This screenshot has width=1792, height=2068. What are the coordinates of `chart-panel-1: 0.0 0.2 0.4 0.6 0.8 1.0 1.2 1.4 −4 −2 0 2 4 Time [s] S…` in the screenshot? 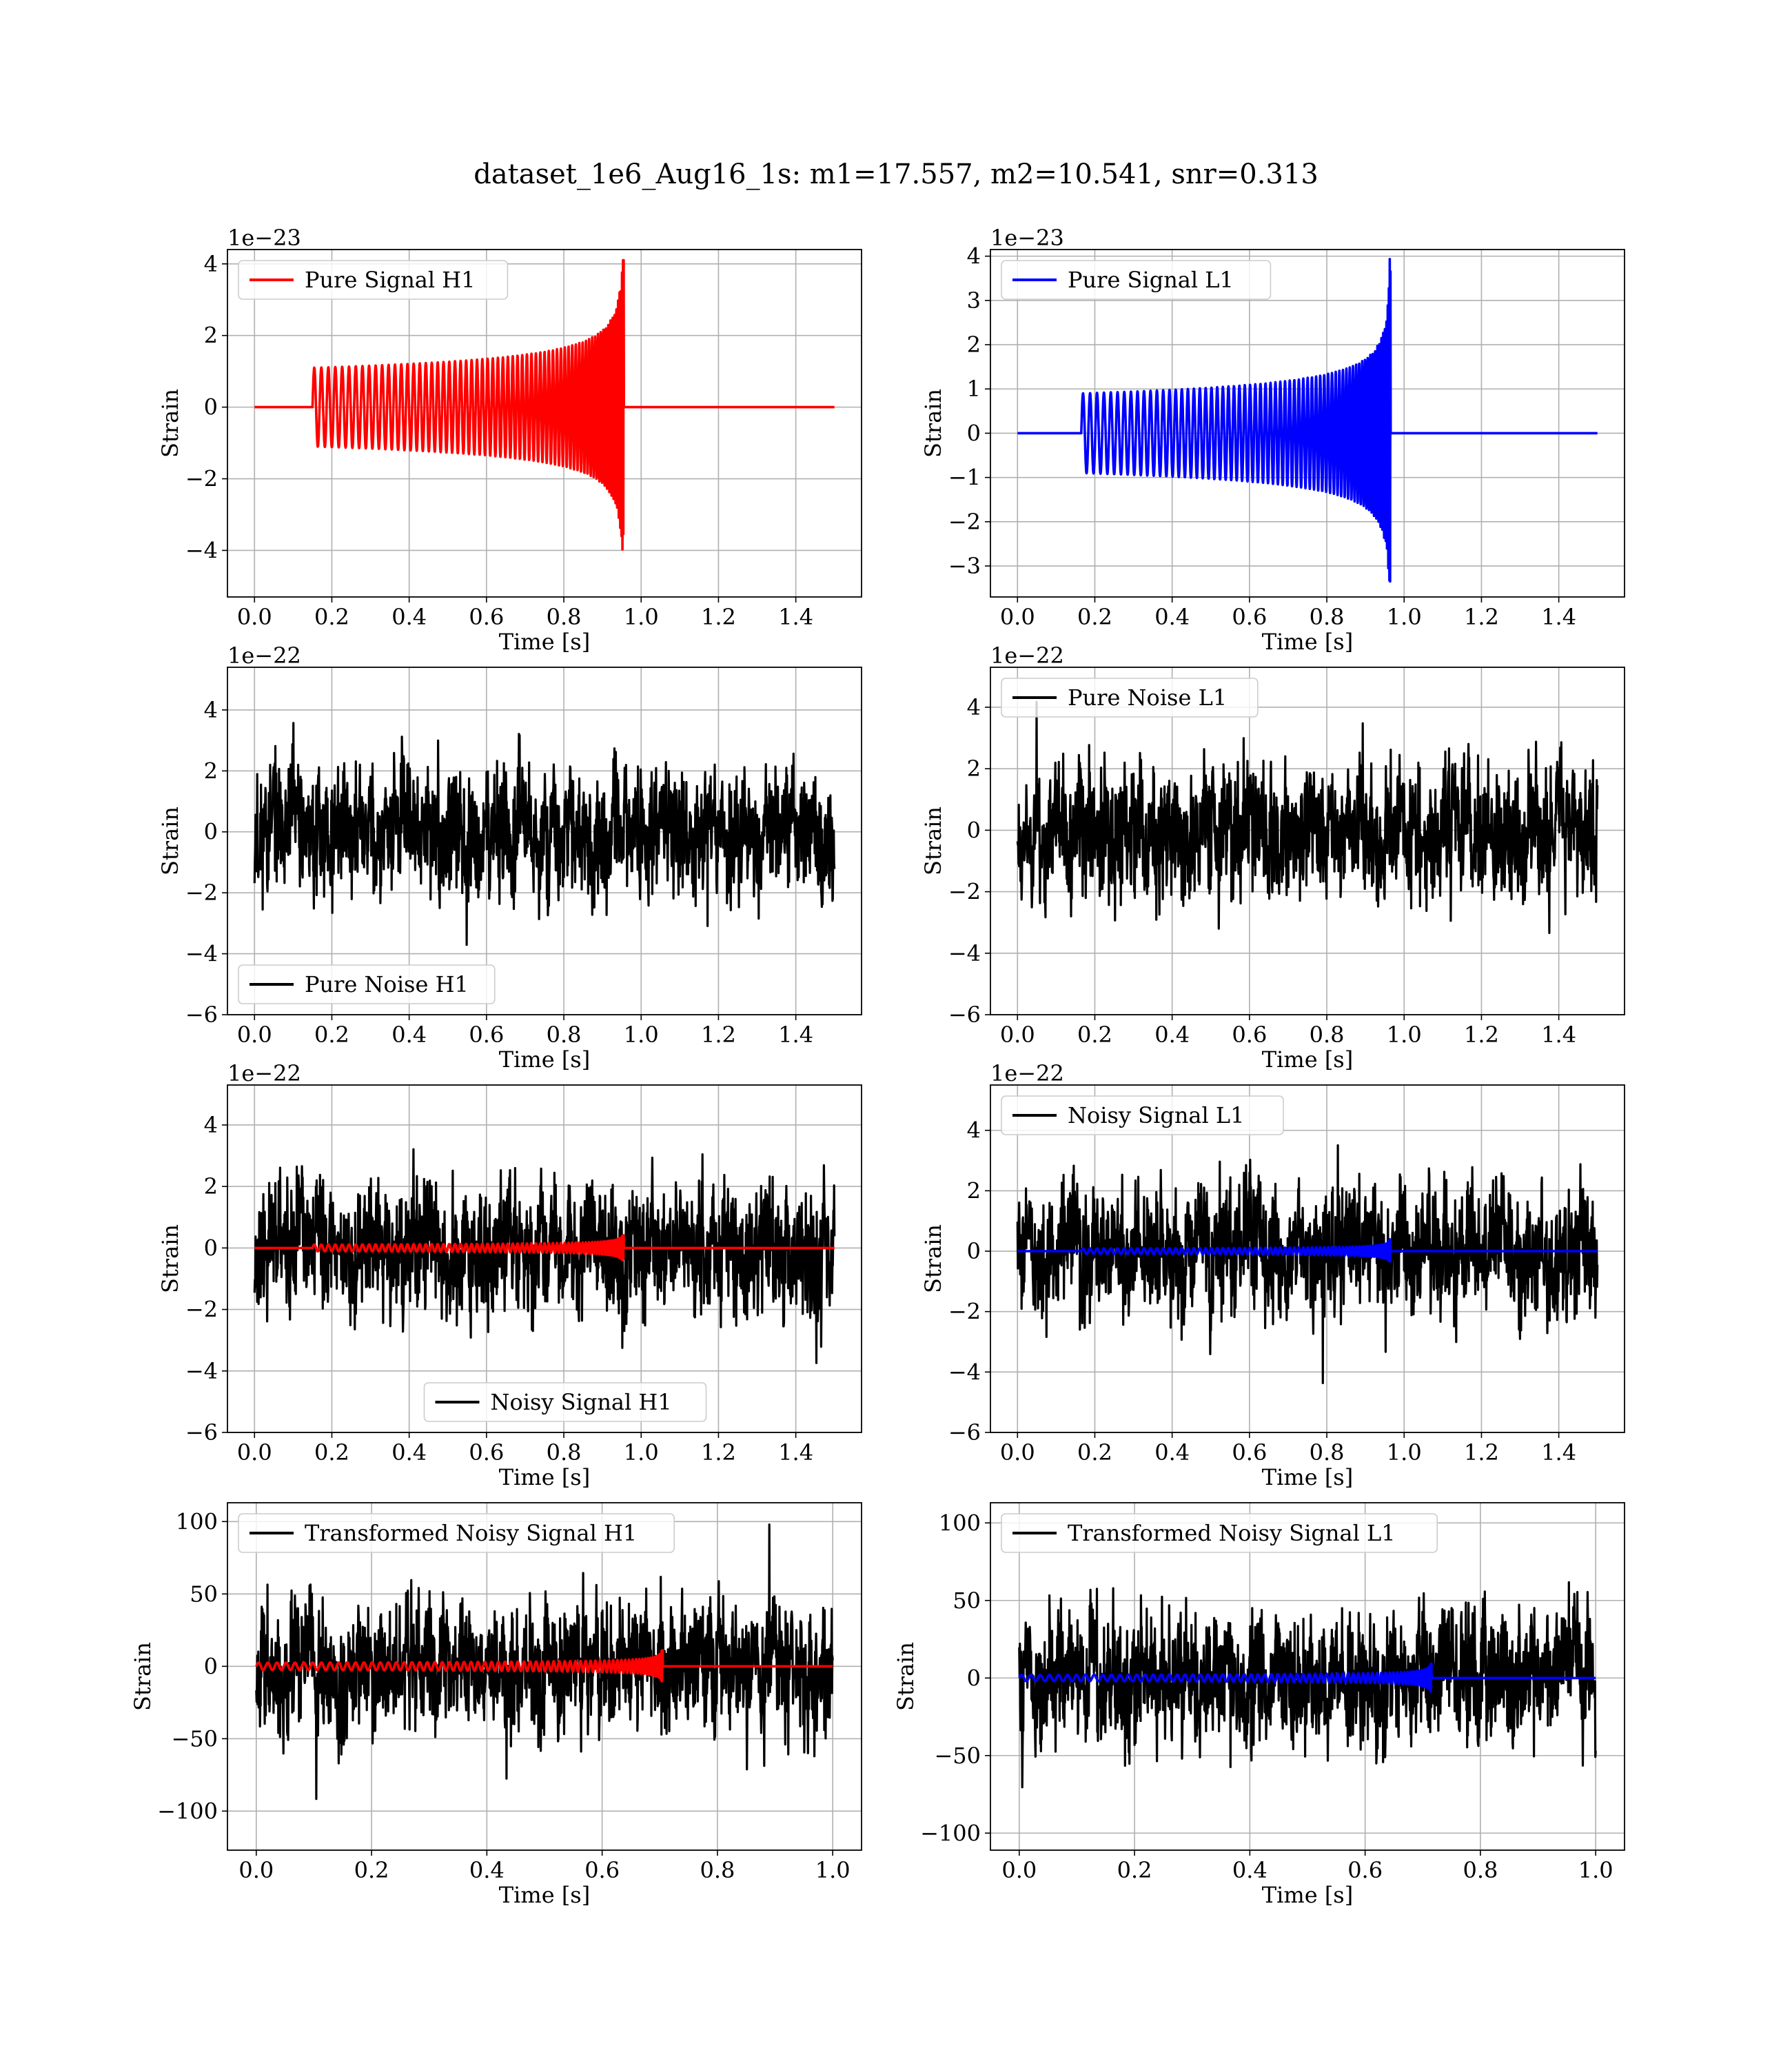 It's located at (509, 440).